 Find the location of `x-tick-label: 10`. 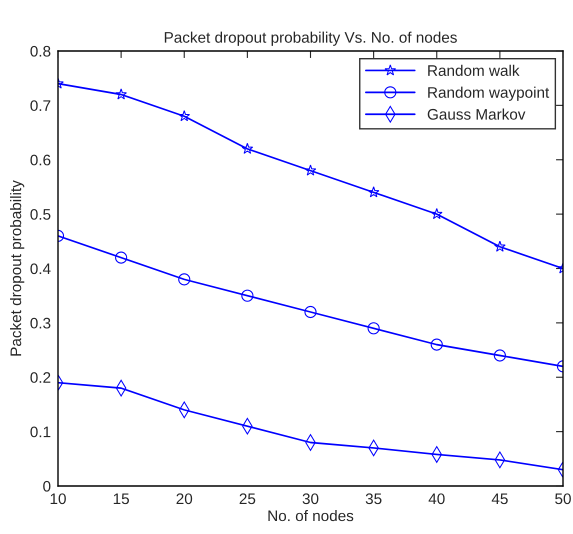

x-tick-label: 10 is located at coordinates (58, 498).